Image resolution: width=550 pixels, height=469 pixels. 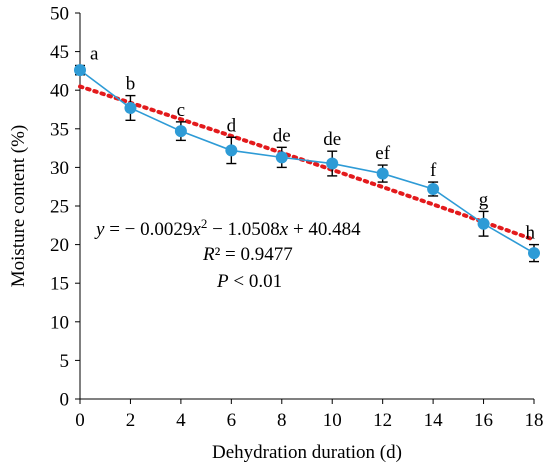 What do you see at coordinates (382, 153) in the screenshot?
I see `significance-label: ef` at bounding box center [382, 153].